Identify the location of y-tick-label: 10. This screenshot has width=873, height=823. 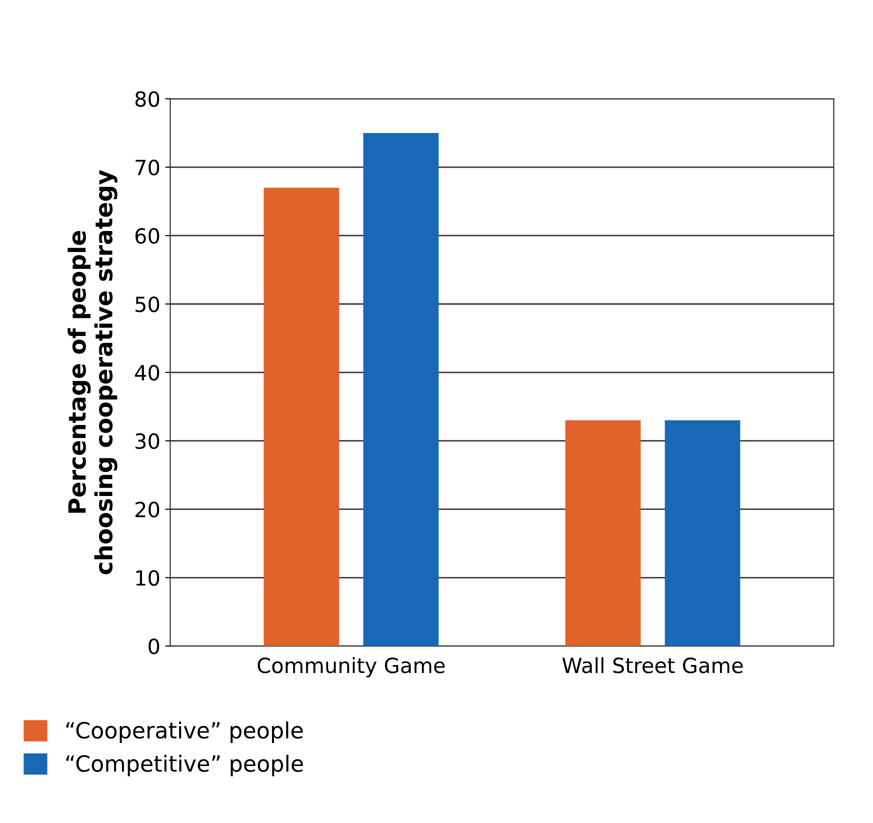
(148, 578).